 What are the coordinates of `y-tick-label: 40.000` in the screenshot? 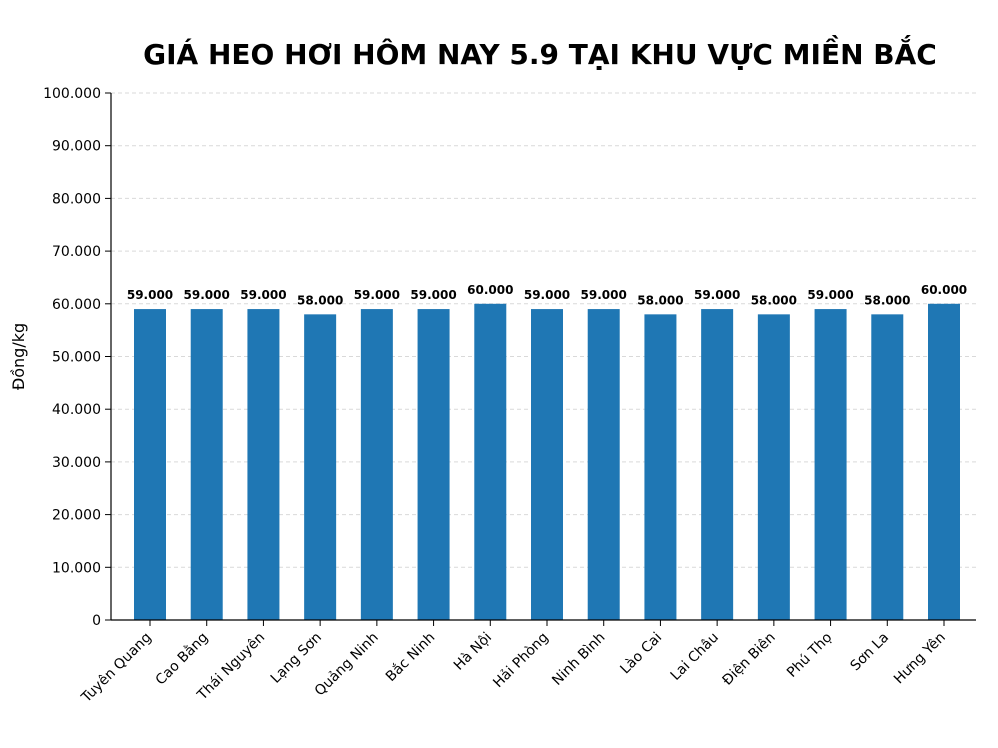 It's located at (76, 410).